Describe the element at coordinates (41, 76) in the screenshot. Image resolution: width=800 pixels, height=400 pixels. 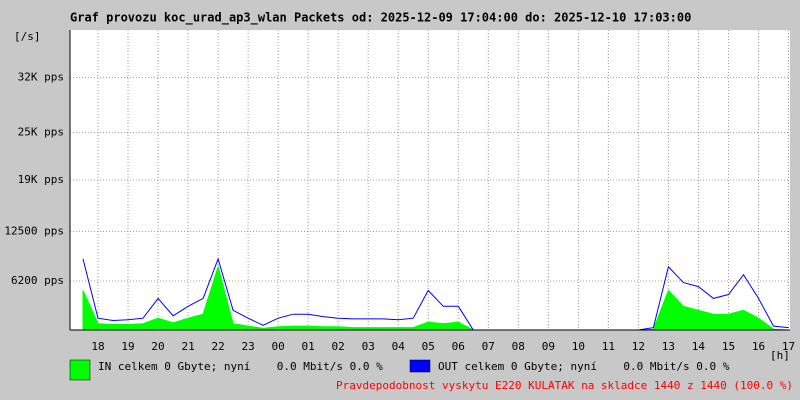
I see `y-tick-label: 32K pps` at that location.